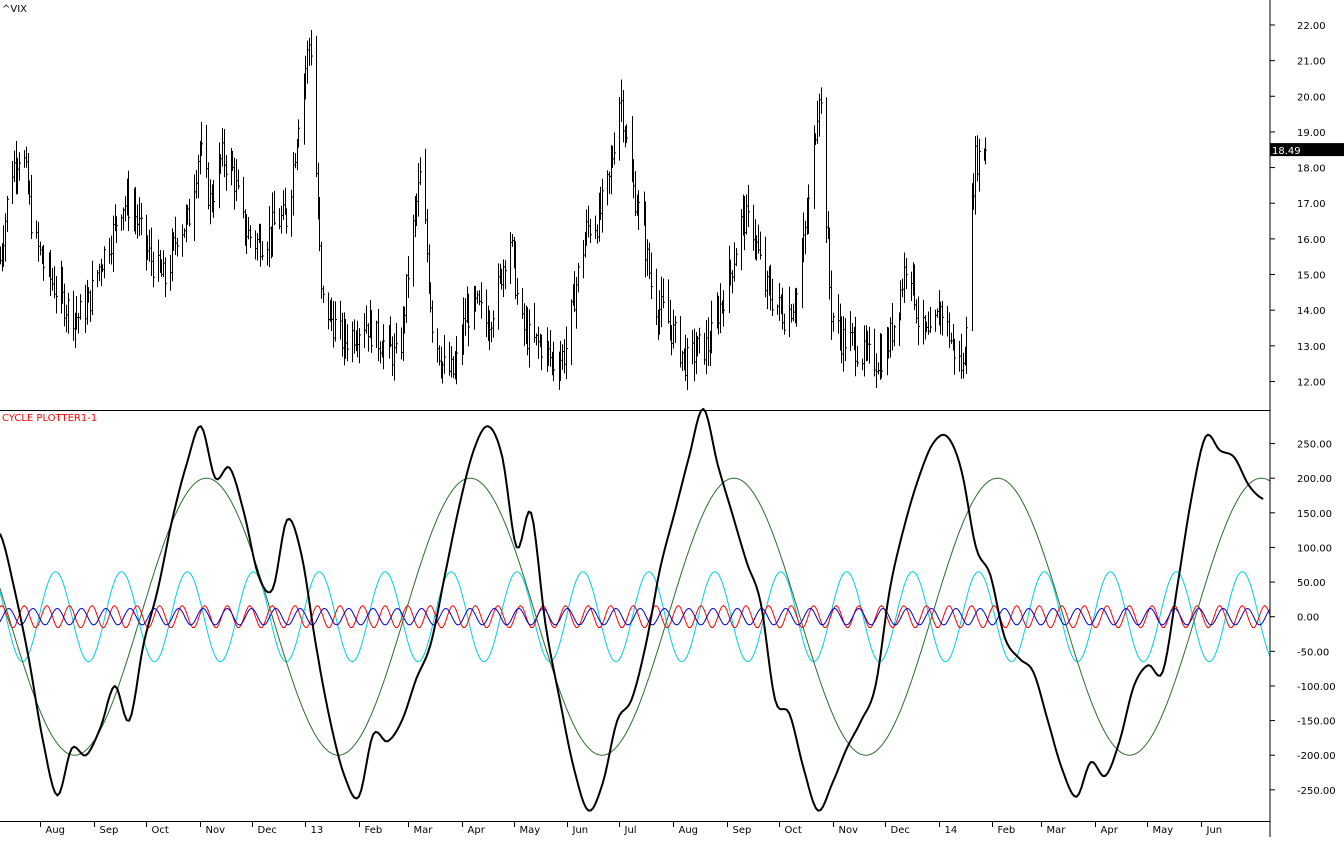 The image size is (1344, 841). Describe the element at coordinates (1307, 150) in the screenshot. I see `last-price-badge: 18.49` at that location.